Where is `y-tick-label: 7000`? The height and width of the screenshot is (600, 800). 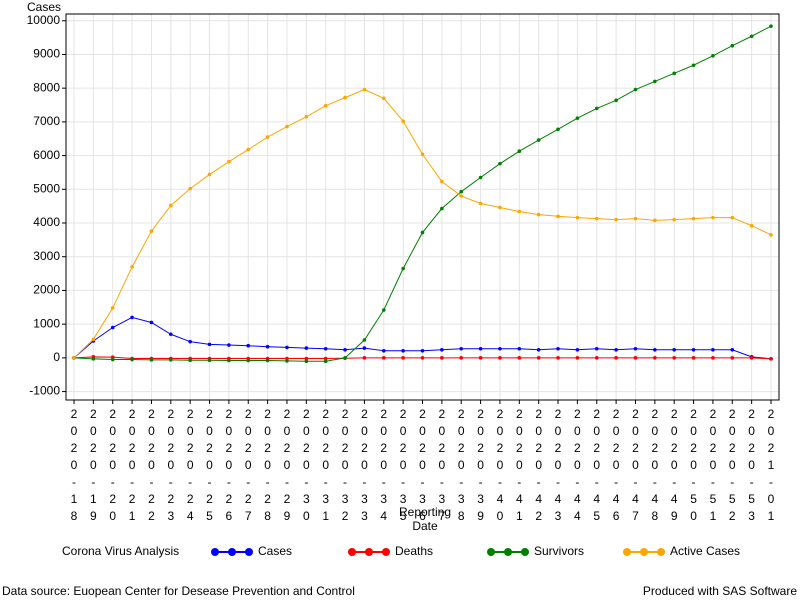 y-tick-label: 7000 is located at coordinates (46, 121).